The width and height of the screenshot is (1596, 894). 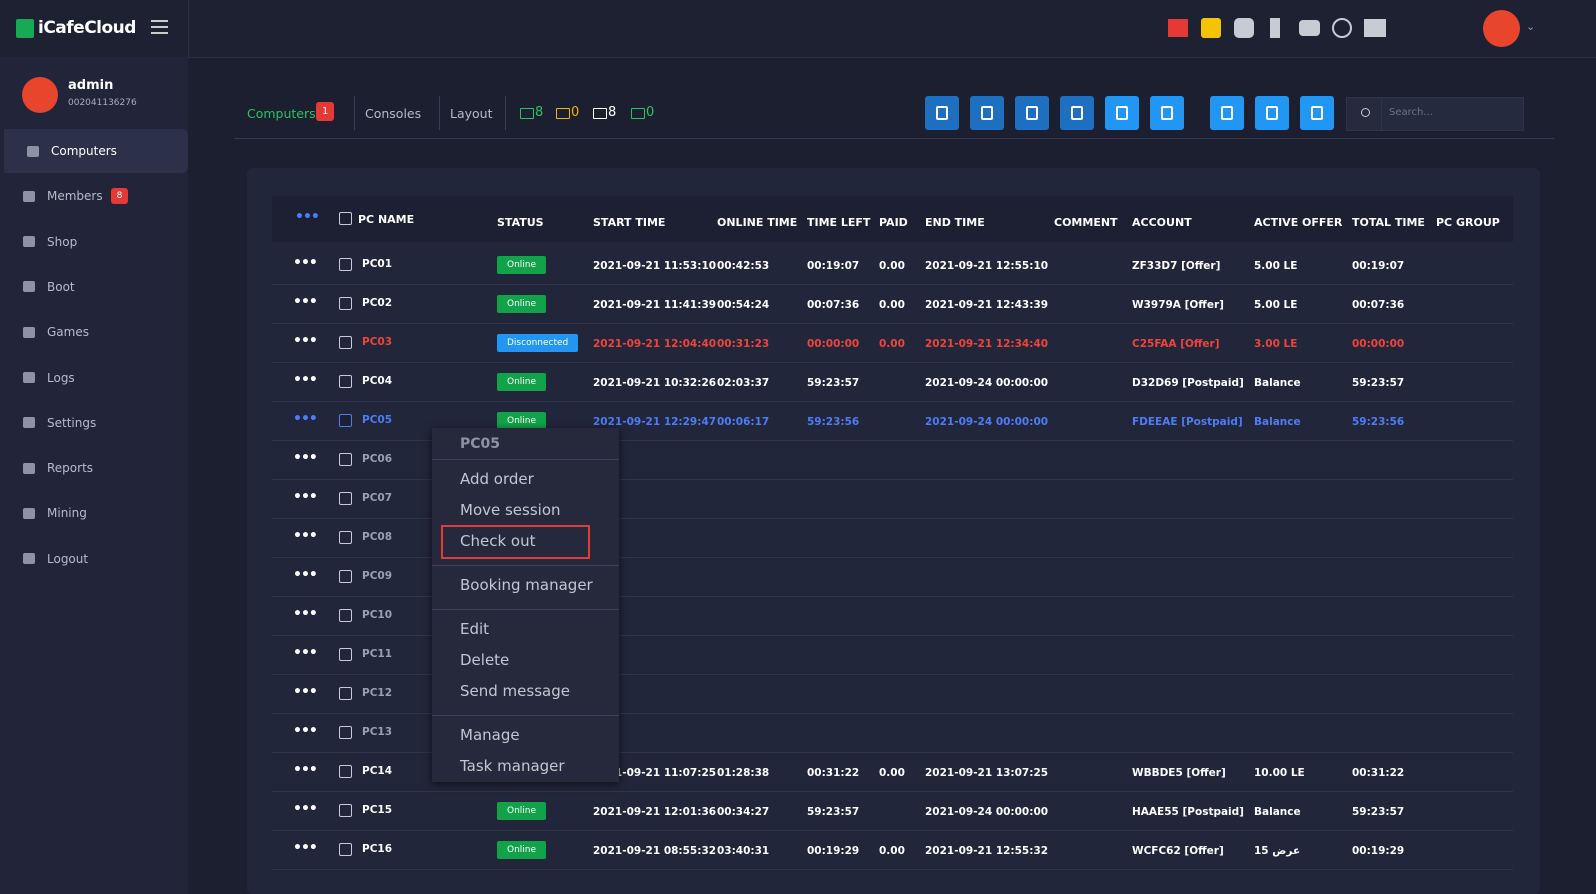 I want to click on tab: Computers, so click(x=281, y=113).